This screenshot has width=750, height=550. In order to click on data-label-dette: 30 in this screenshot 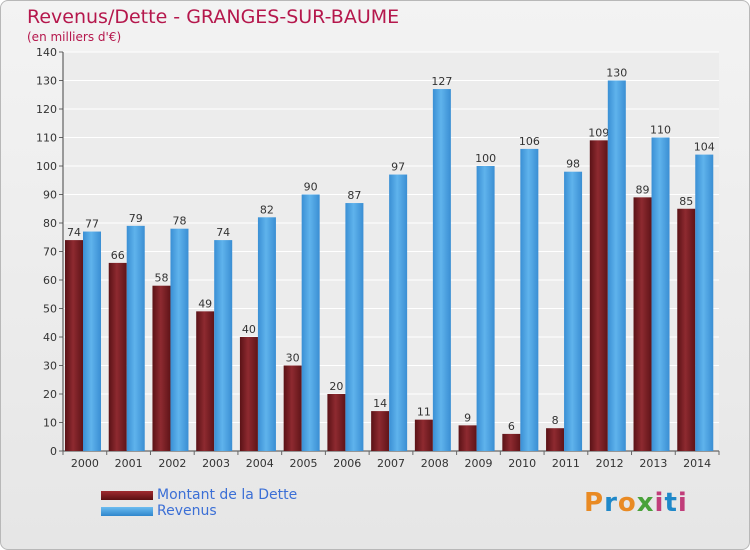, I will do `click(293, 358)`.